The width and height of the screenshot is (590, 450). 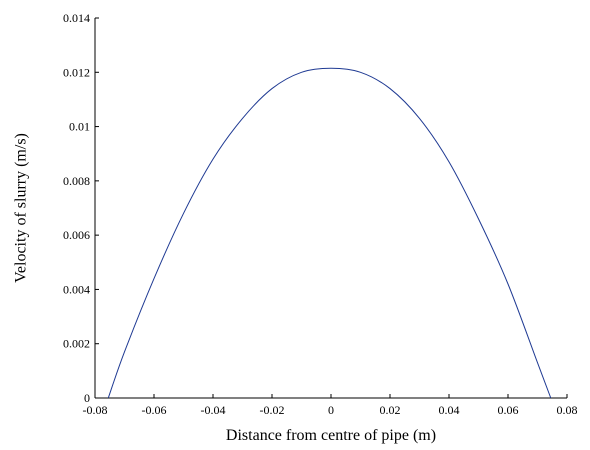 I want to click on y-tick-label: 0.01, so click(x=79, y=127).